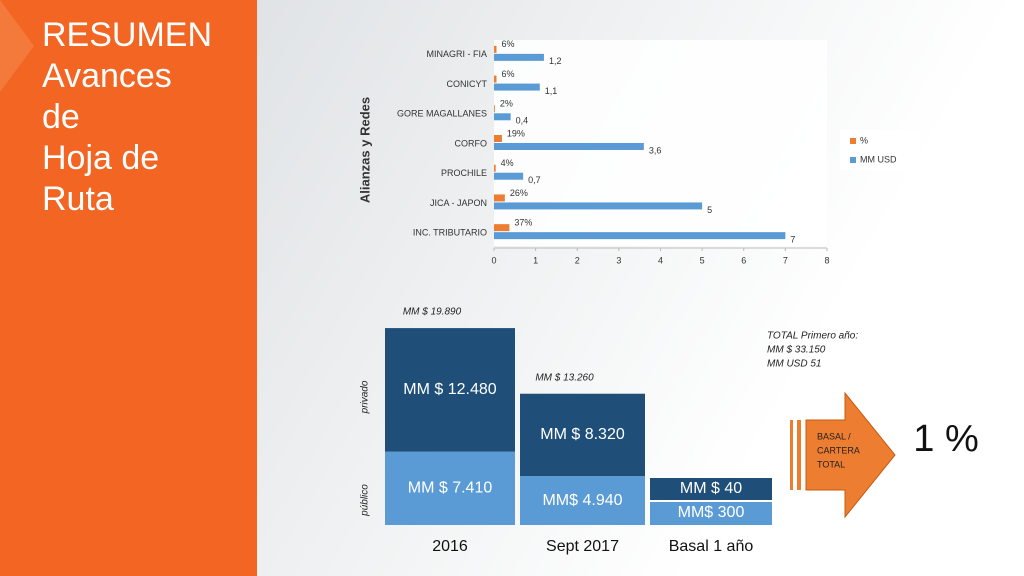 This screenshot has height=576, width=1024. What do you see at coordinates (796, 350) in the screenshot?
I see `annotation: MM $ 33.150` at bounding box center [796, 350].